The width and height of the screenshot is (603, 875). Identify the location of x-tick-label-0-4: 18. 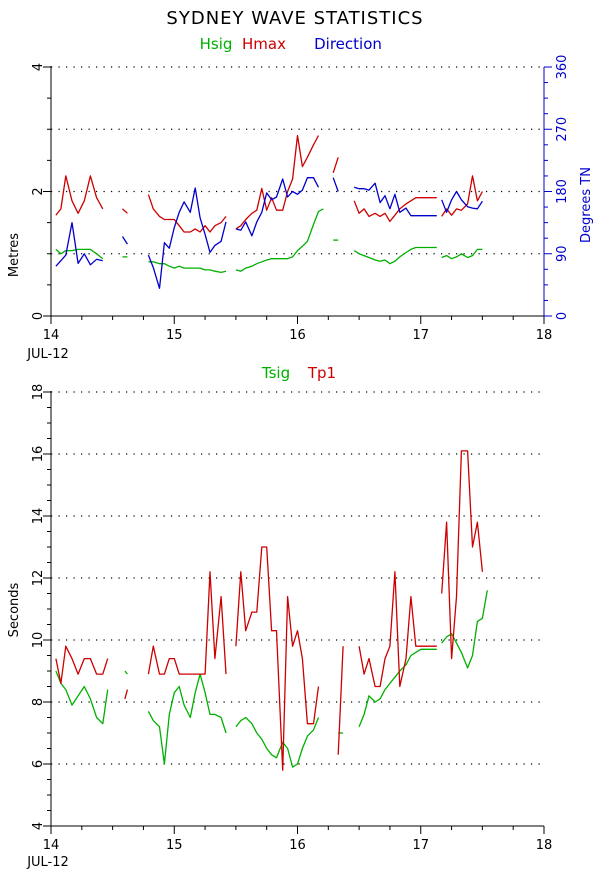
(544, 335).